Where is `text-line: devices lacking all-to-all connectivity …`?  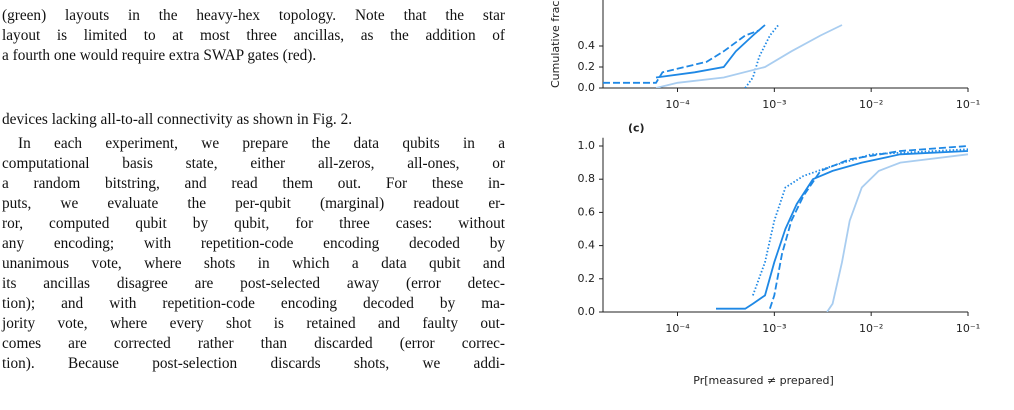
text-line: devices lacking all-to-all connectivity … is located at coordinates (177, 119).